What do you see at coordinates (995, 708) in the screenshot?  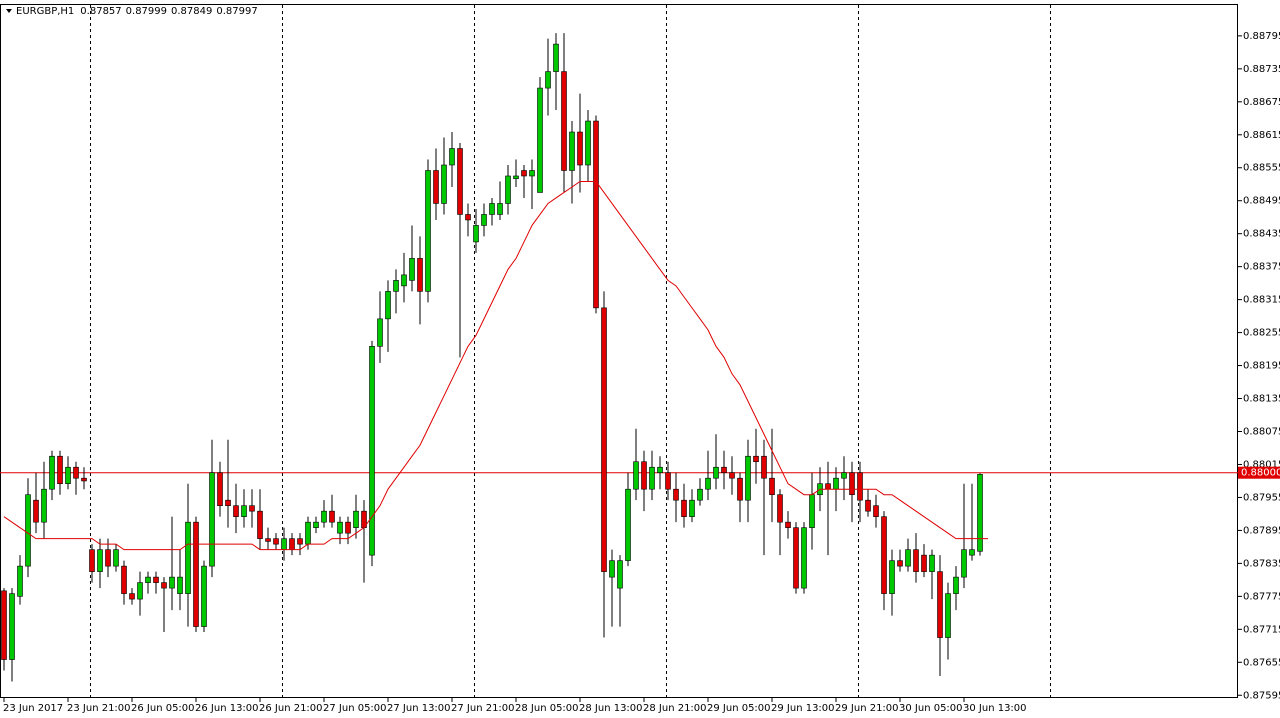 I see `x-tick-label: 30 Jun 13:00` at bounding box center [995, 708].